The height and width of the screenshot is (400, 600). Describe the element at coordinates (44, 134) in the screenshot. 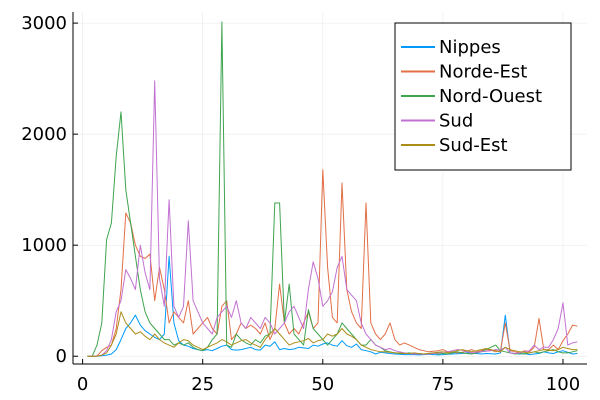

I see `y-tick-label: 2000` at that location.